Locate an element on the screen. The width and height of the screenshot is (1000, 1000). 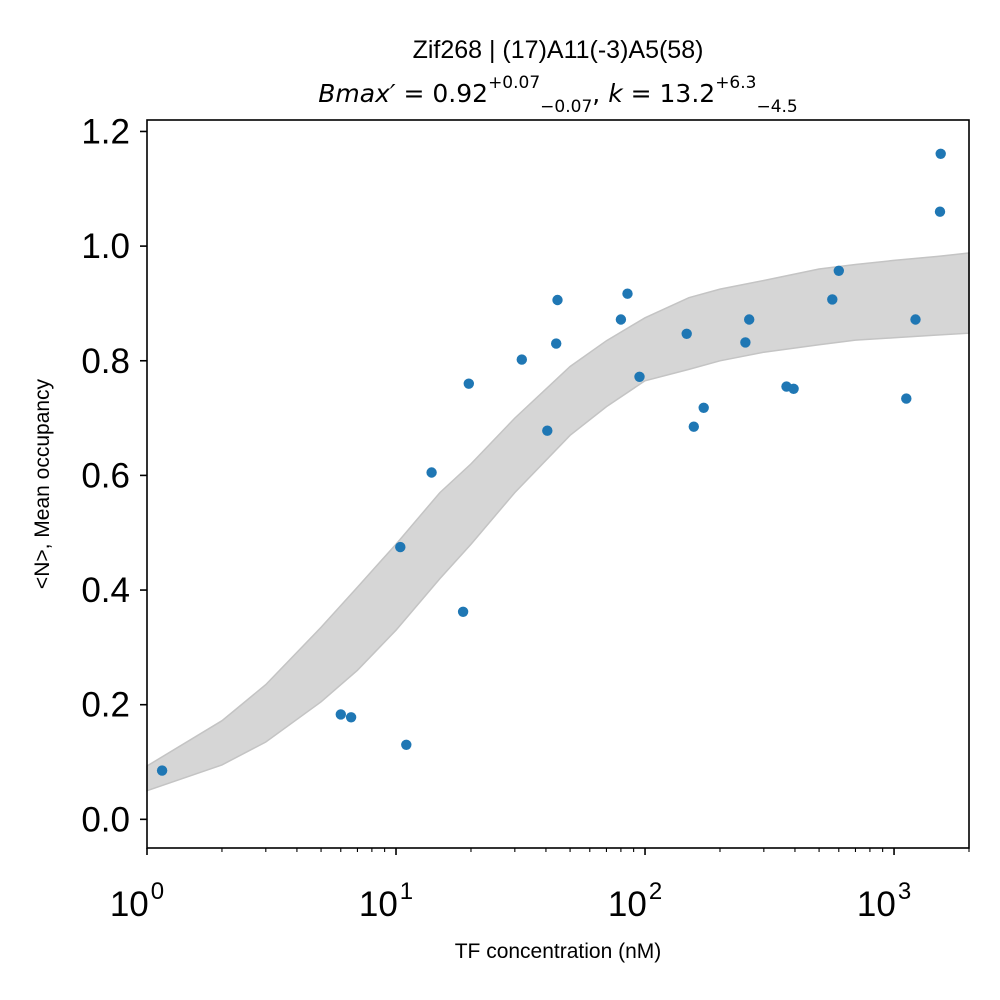
chart-subtitle: Bmax′ = 0.92+0.07−0.07, k = 13.2+6.3−4.5 is located at coordinates (558, 95).